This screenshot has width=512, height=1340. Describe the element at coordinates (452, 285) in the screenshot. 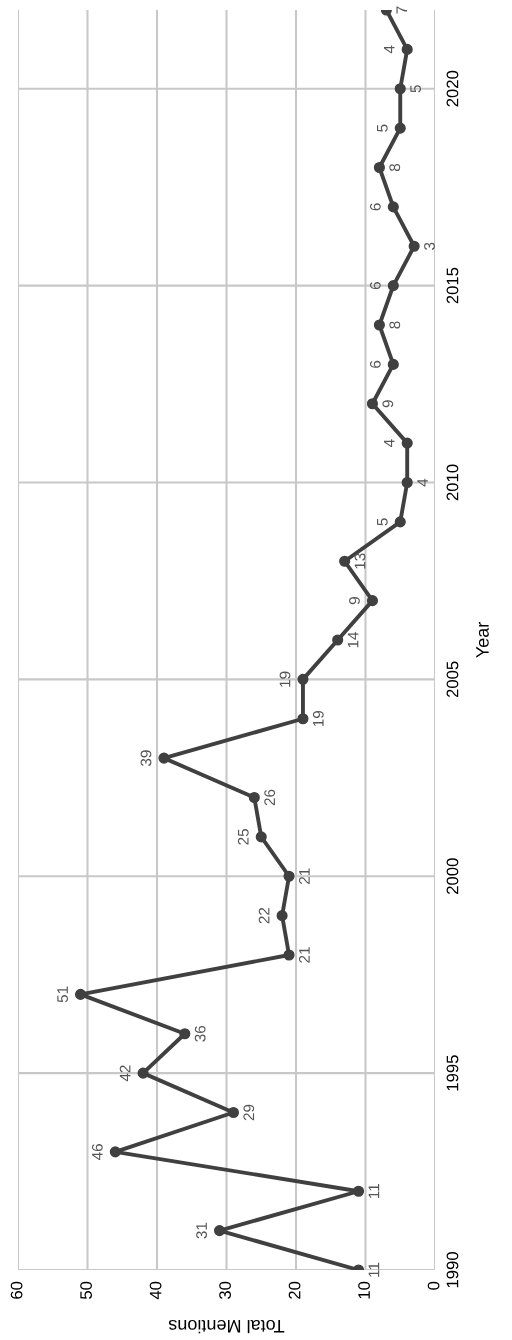

I see `y-tick-label: 2015` at that location.